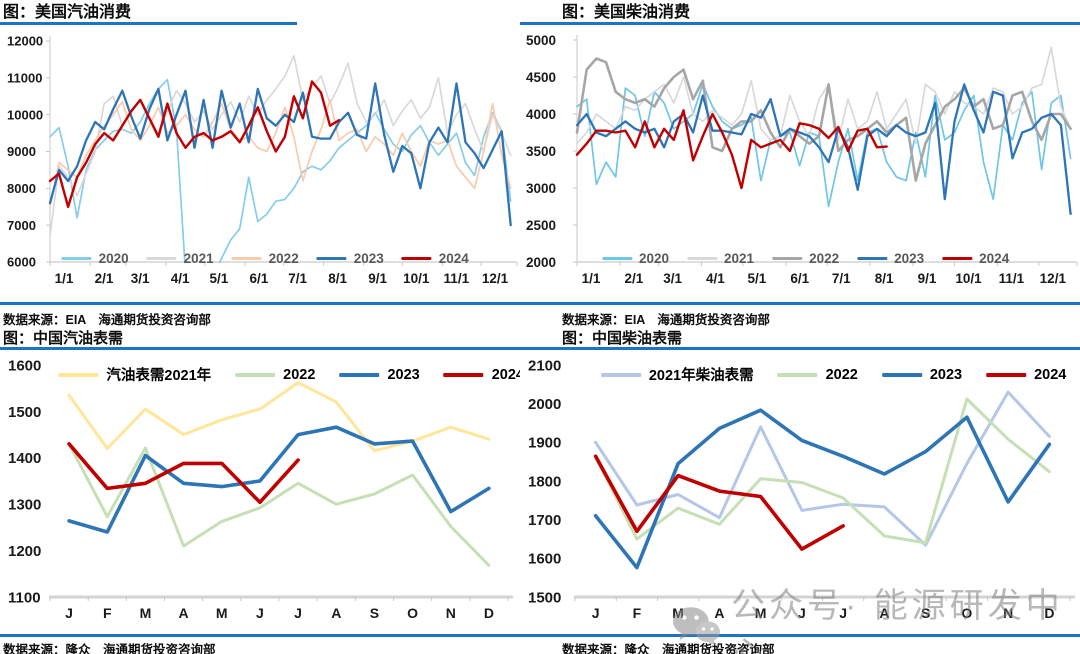 Image resolution: width=1080 pixels, height=654 pixels. Describe the element at coordinates (544, 520) in the screenshot. I see `y-tick-label: 1700` at that location.